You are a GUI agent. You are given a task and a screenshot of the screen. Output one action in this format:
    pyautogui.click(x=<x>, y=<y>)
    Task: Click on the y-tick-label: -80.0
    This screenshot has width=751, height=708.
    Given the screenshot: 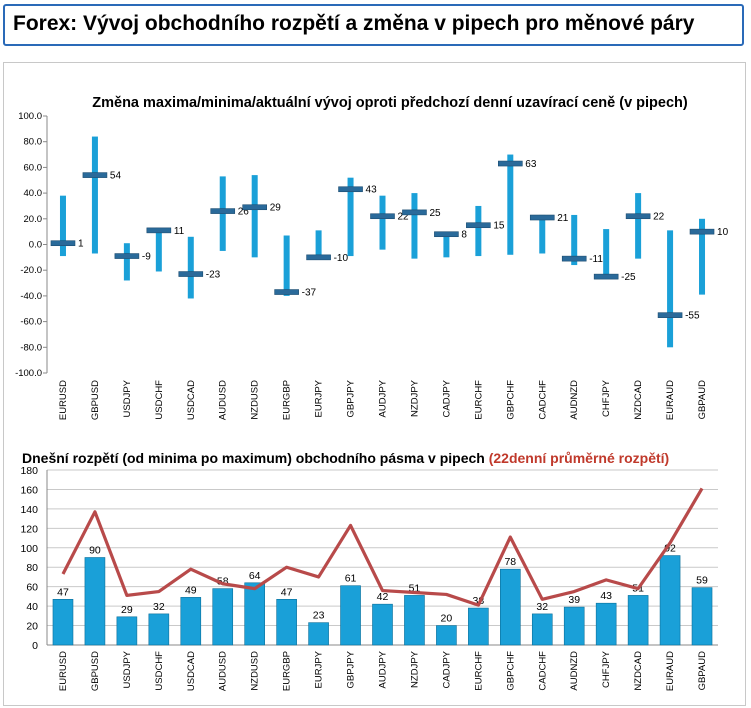 What is the action you would take?
    pyautogui.click(x=31, y=347)
    